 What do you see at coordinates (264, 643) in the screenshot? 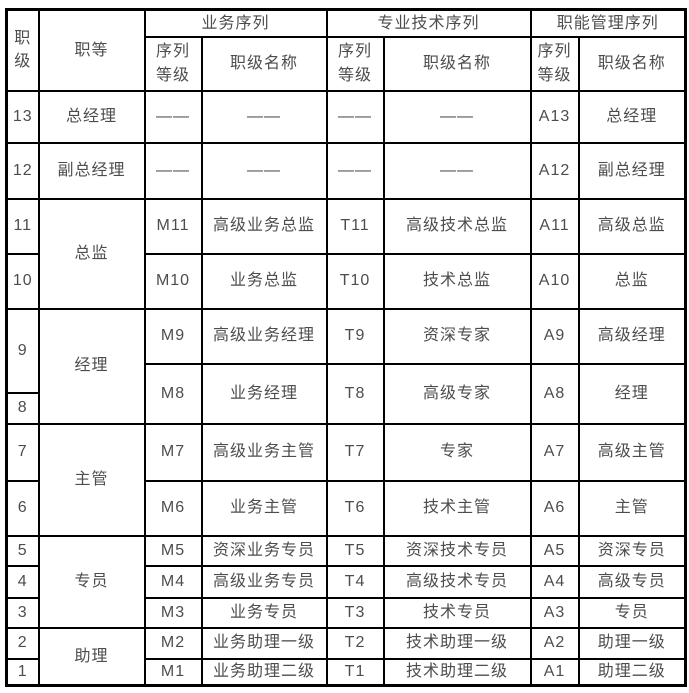
I see `cell-name: 业务助理一级` at bounding box center [264, 643].